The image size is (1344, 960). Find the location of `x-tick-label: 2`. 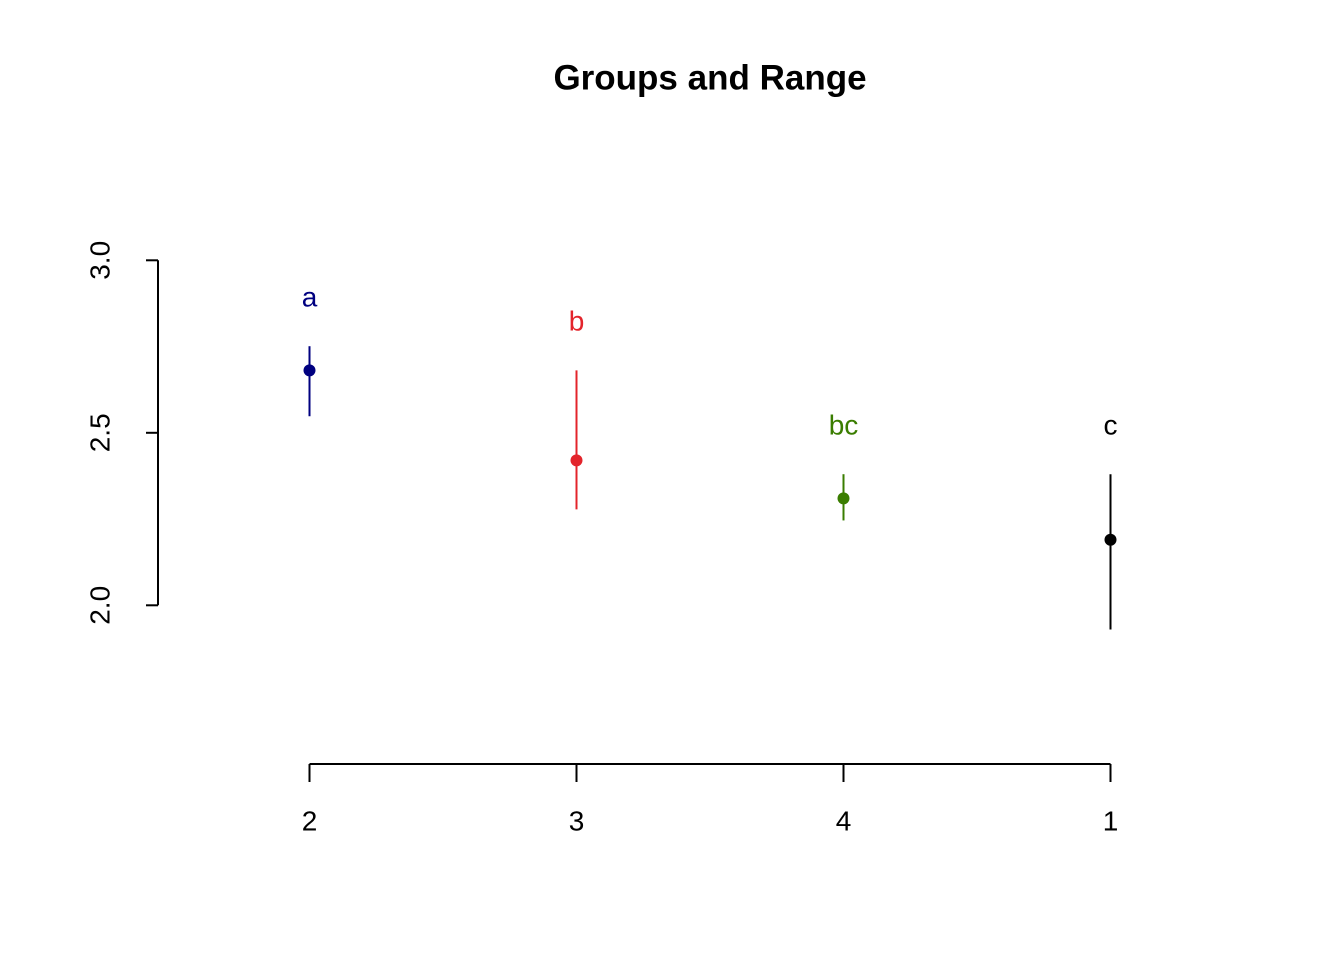

x-tick-label: 2 is located at coordinates (310, 820).